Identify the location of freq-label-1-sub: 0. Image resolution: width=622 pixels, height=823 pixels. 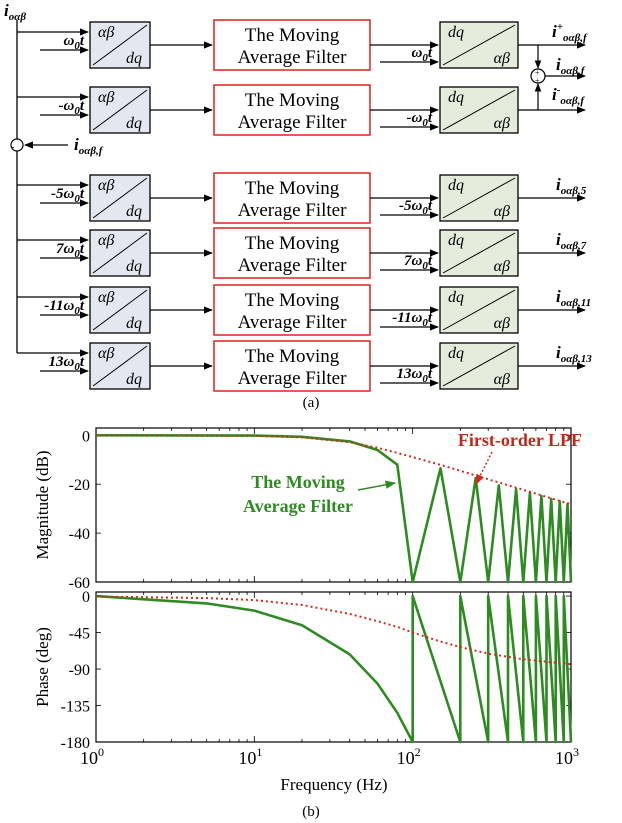
(77, 111).